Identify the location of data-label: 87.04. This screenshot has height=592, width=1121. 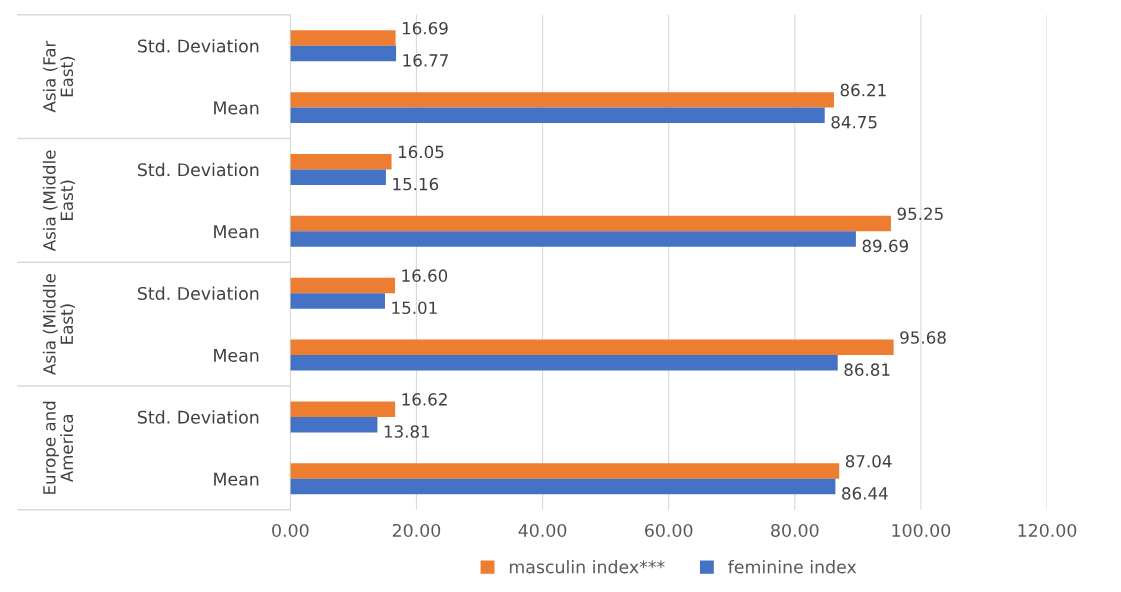
(868, 461).